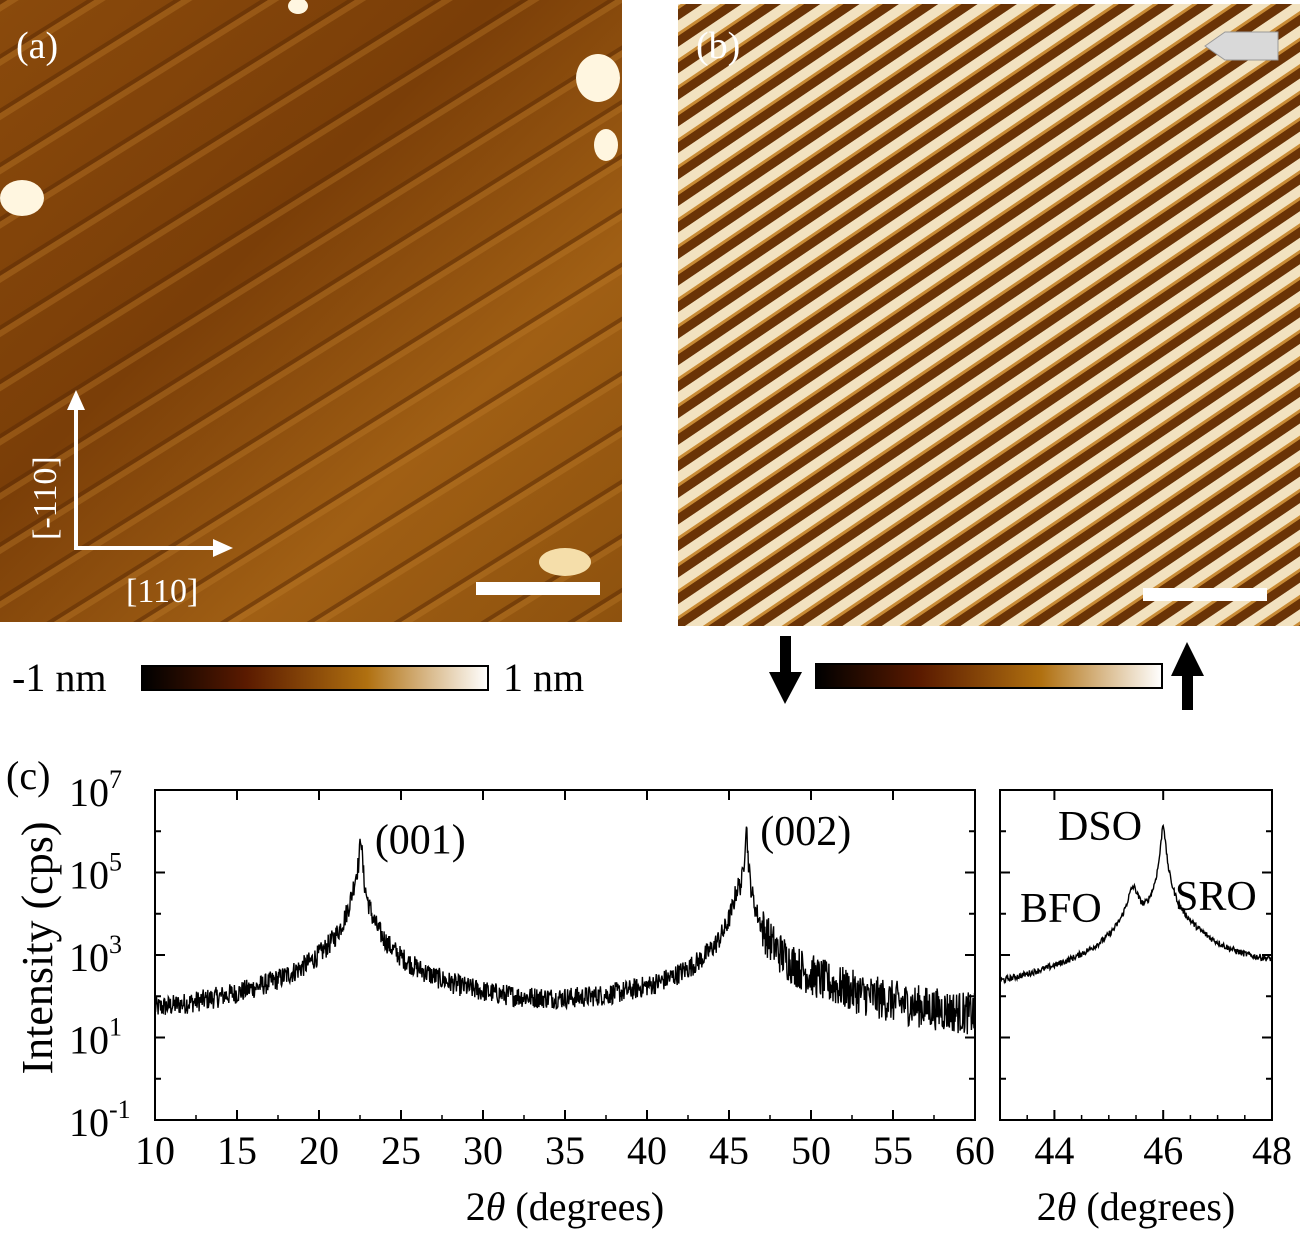 The width and height of the screenshot is (1300, 1242). I want to click on x-tick-label: 48, so click(1272, 1150).